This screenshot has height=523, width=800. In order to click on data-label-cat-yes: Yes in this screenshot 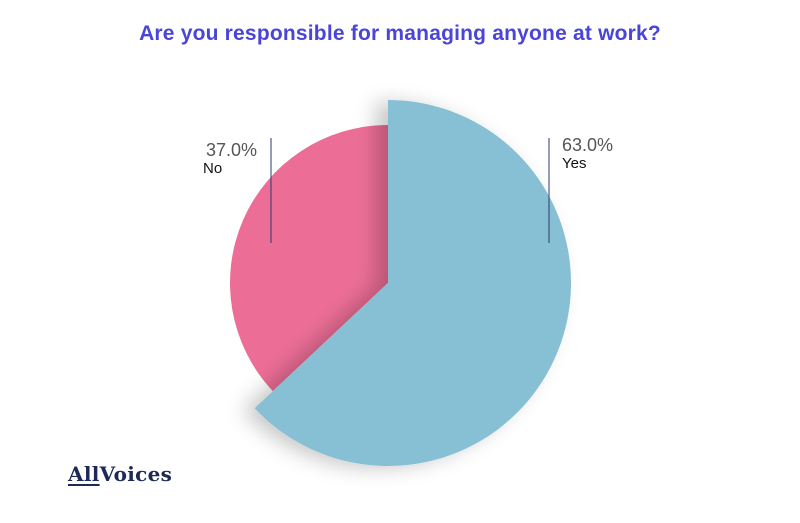, I will do `click(574, 163)`.